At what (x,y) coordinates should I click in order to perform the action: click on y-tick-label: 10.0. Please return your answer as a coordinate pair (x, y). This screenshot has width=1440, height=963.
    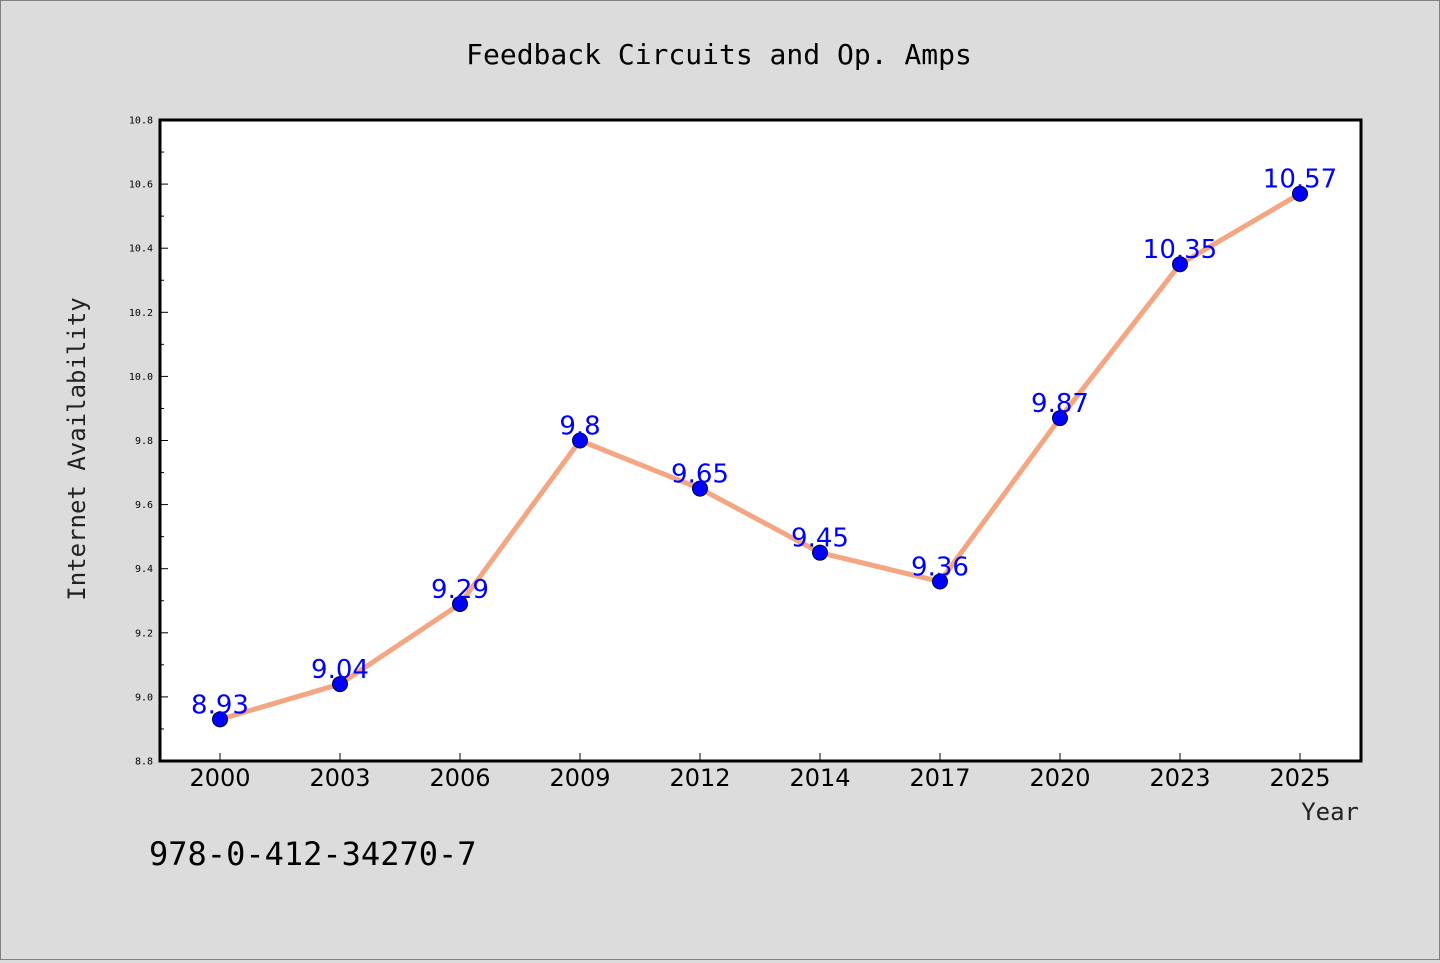
    Looking at the image, I should click on (141, 377).